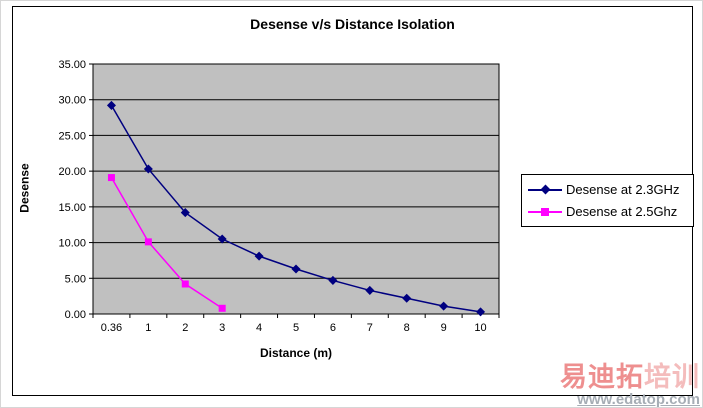 The height and width of the screenshot is (408, 703). Describe the element at coordinates (296, 353) in the screenshot. I see `x-axis-title: Distance (m)` at that location.